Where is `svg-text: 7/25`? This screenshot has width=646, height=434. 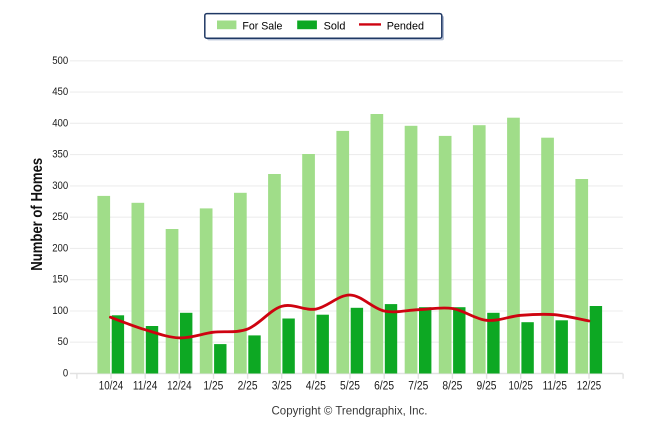 svg-text: 7/25 is located at coordinates (418, 387).